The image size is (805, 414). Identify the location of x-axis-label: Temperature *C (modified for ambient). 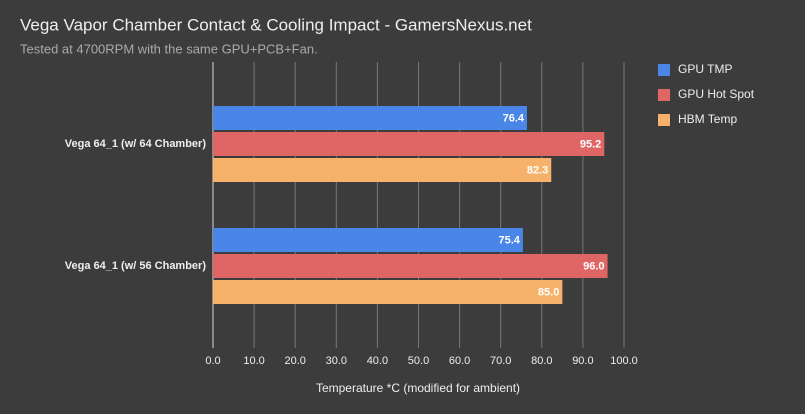
(418, 388).